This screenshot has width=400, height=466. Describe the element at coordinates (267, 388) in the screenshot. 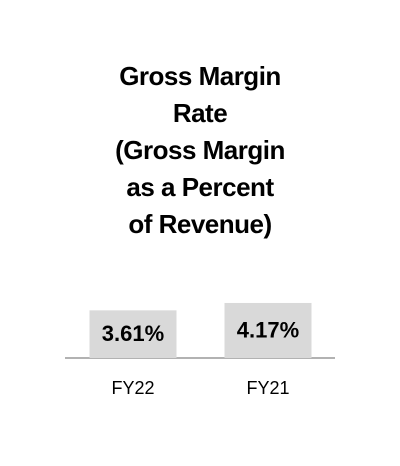

I see `x-tick-label: FY21` at that location.